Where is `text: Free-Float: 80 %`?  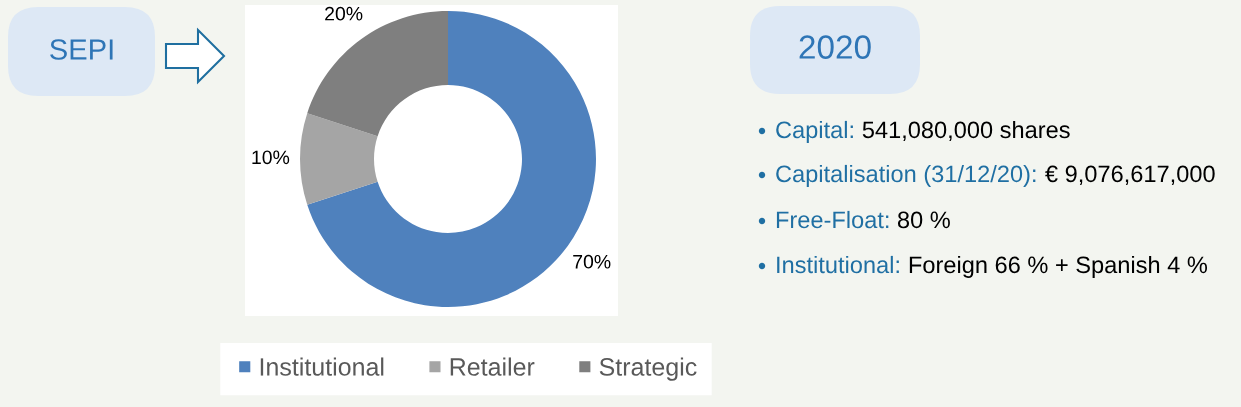
text: Free-Float: 80 % is located at coordinates (863, 219).